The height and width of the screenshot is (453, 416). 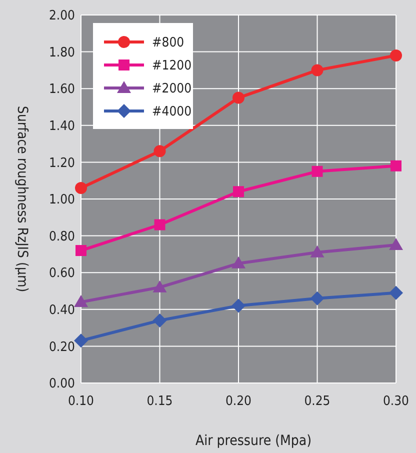 What do you see at coordinates (172, 89) in the screenshot?
I see `legend-label: #2000` at bounding box center [172, 89].